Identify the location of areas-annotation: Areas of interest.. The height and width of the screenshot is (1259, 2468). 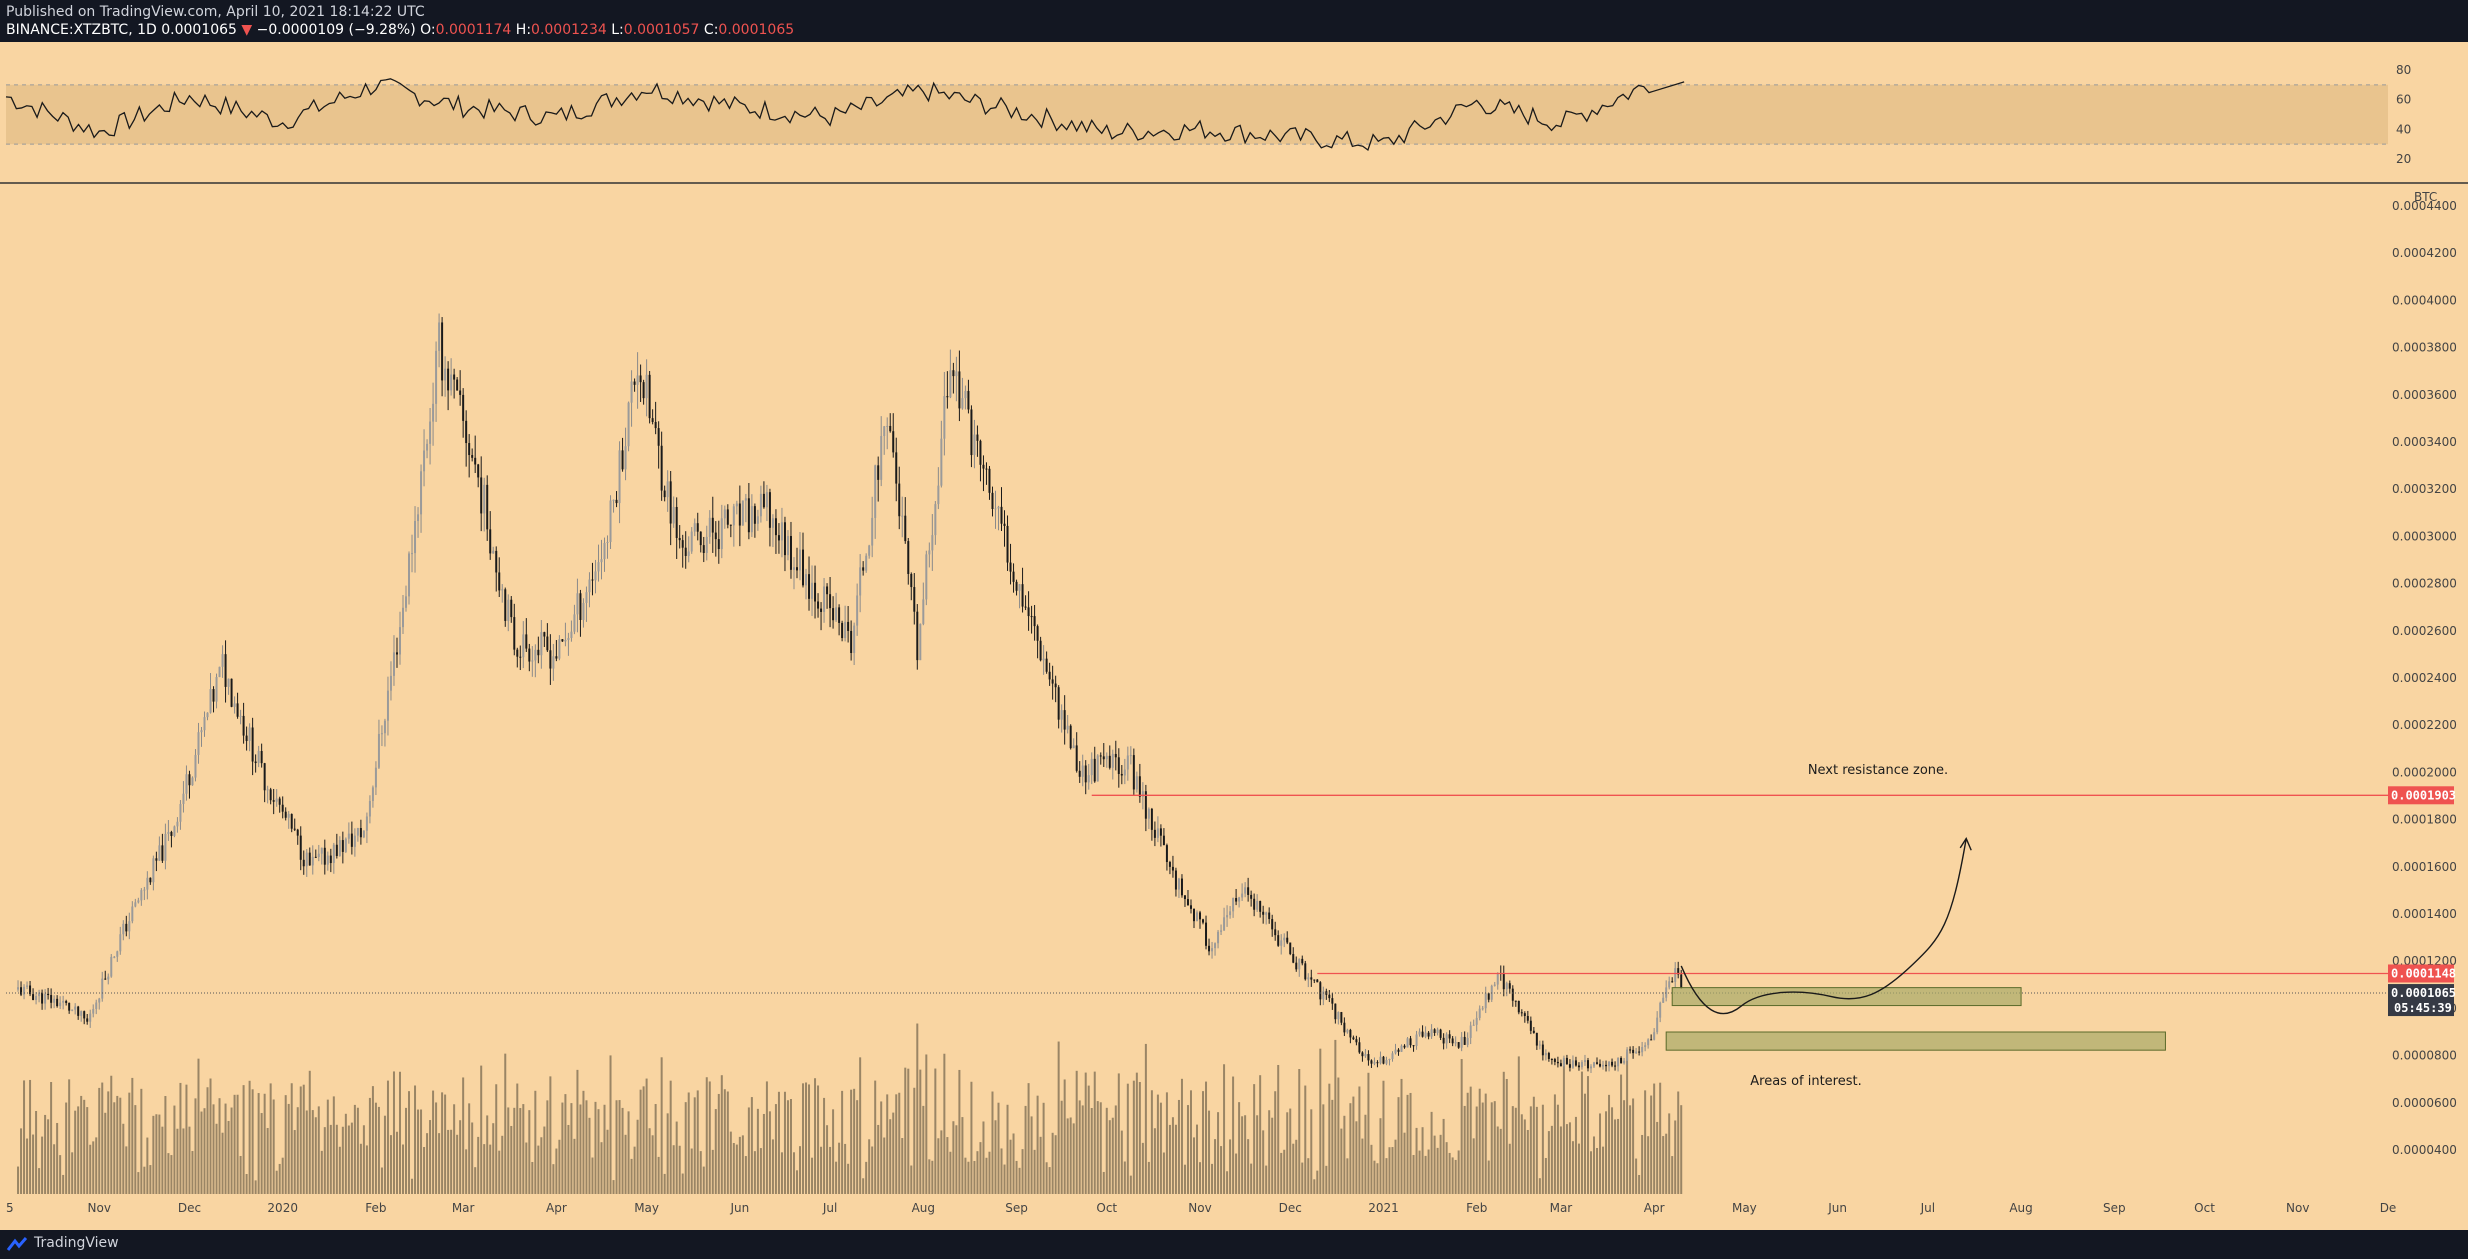
(1806, 1081).